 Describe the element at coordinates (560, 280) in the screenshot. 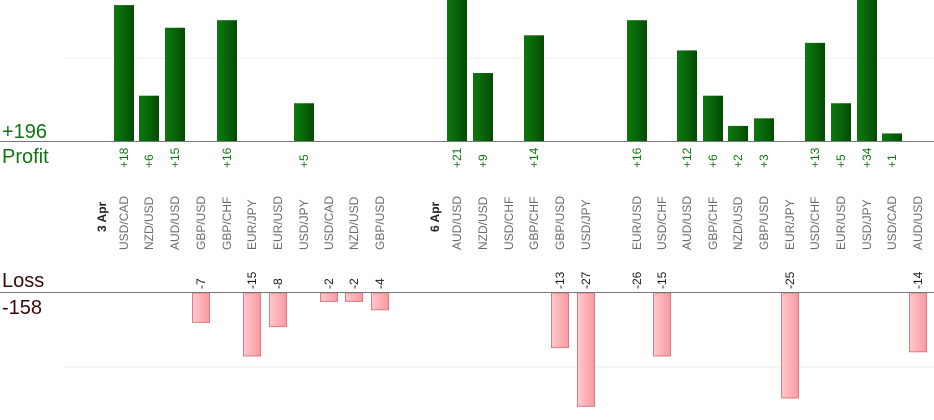

I see `loss-value-label: -13` at that location.